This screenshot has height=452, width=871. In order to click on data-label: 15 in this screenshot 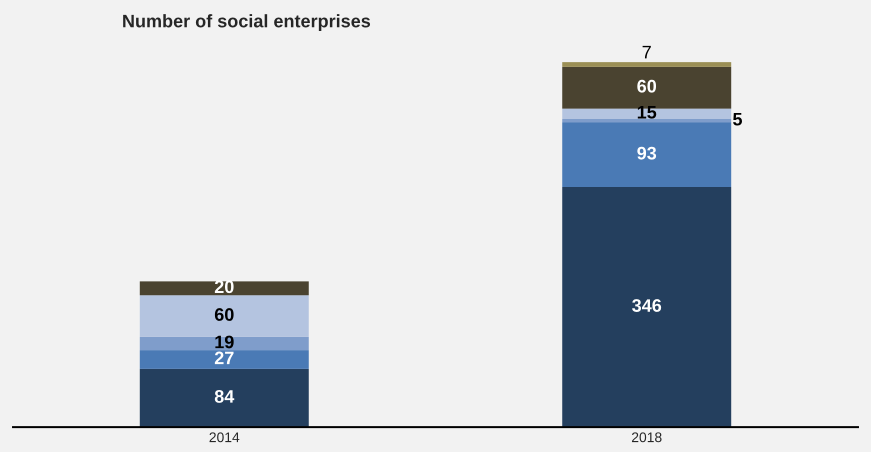, I will do `click(647, 112)`.